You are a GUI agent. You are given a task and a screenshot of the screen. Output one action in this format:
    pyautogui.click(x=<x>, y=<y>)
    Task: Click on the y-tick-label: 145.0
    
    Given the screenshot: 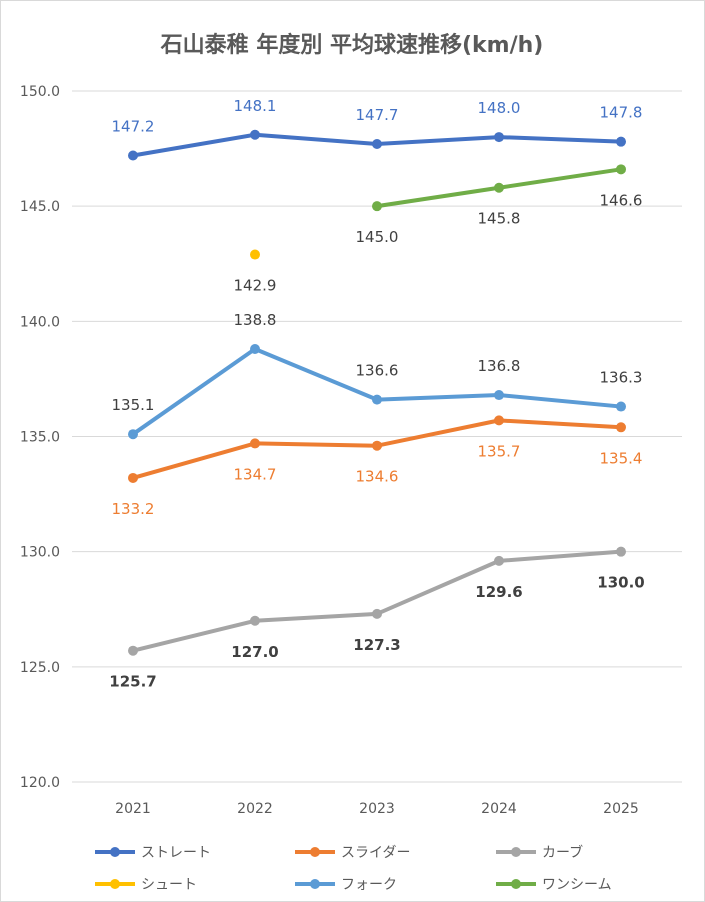 What is the action you would take?
    pyautogui.click(x=40, y=207)
    